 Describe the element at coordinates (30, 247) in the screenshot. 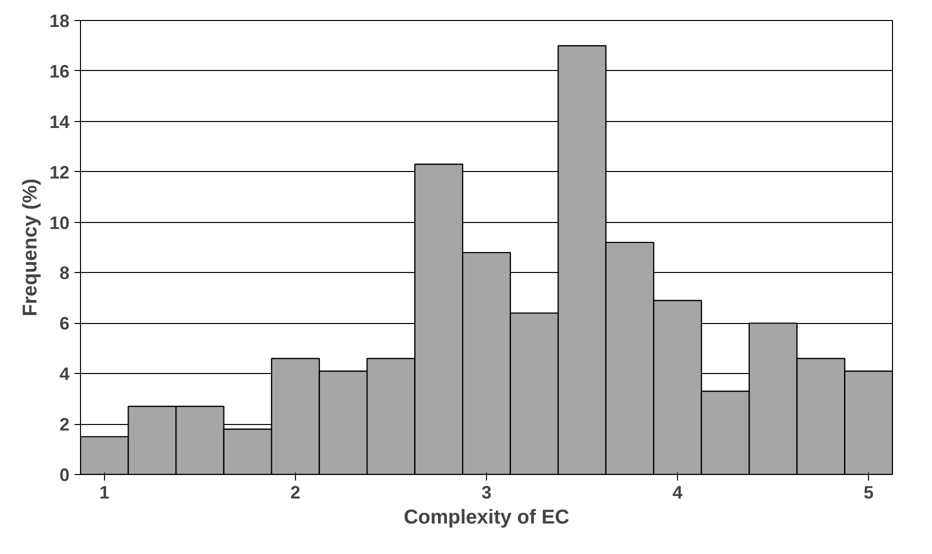

I see `y-axis-title: Frequency (%)` at that location.